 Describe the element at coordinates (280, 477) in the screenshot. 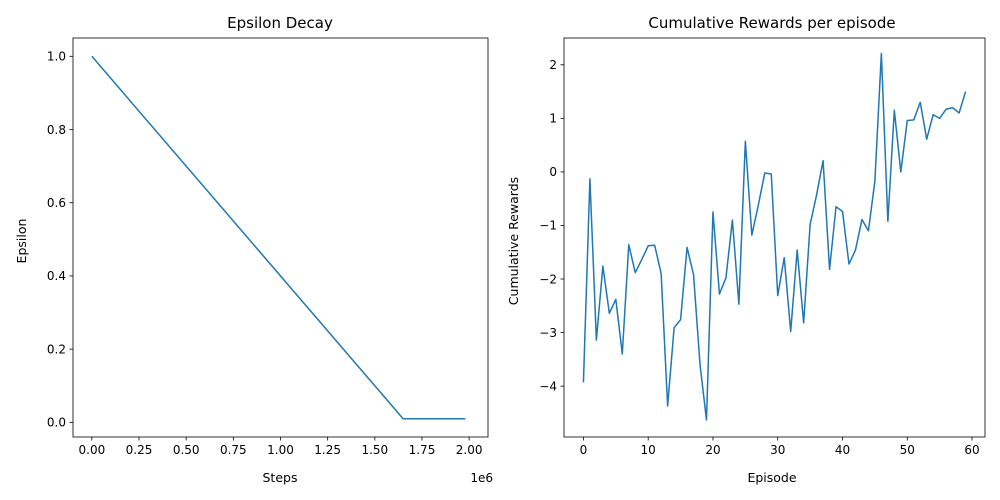

I see `x-axis-label: Steps` at that location.